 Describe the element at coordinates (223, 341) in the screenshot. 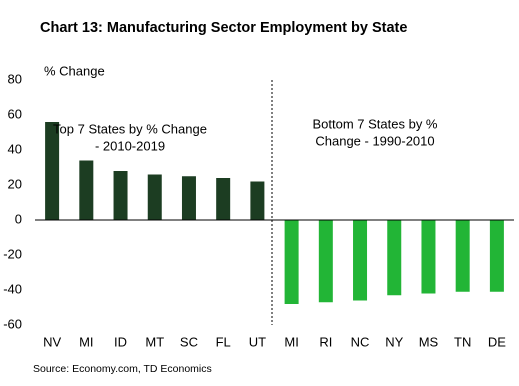

I see `x-tick-label: FL` at that location.